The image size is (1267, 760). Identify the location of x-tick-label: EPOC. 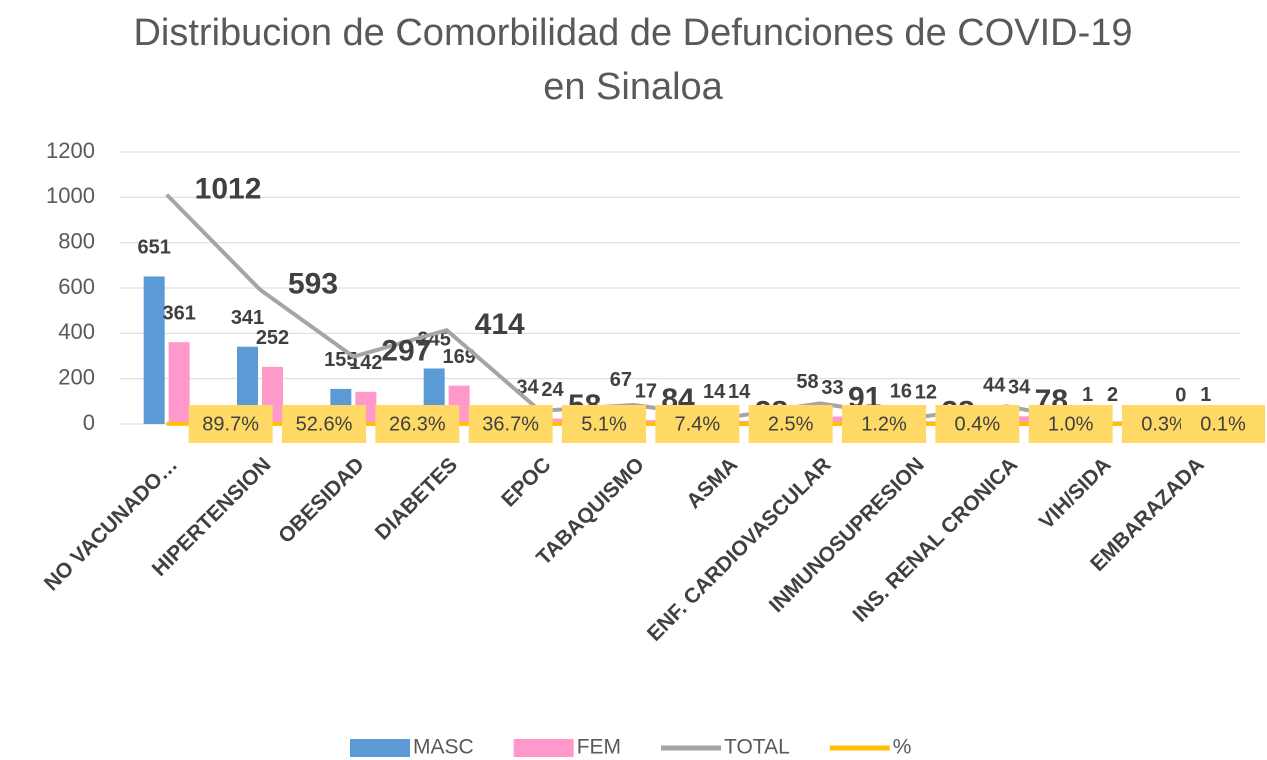
(526, 482).